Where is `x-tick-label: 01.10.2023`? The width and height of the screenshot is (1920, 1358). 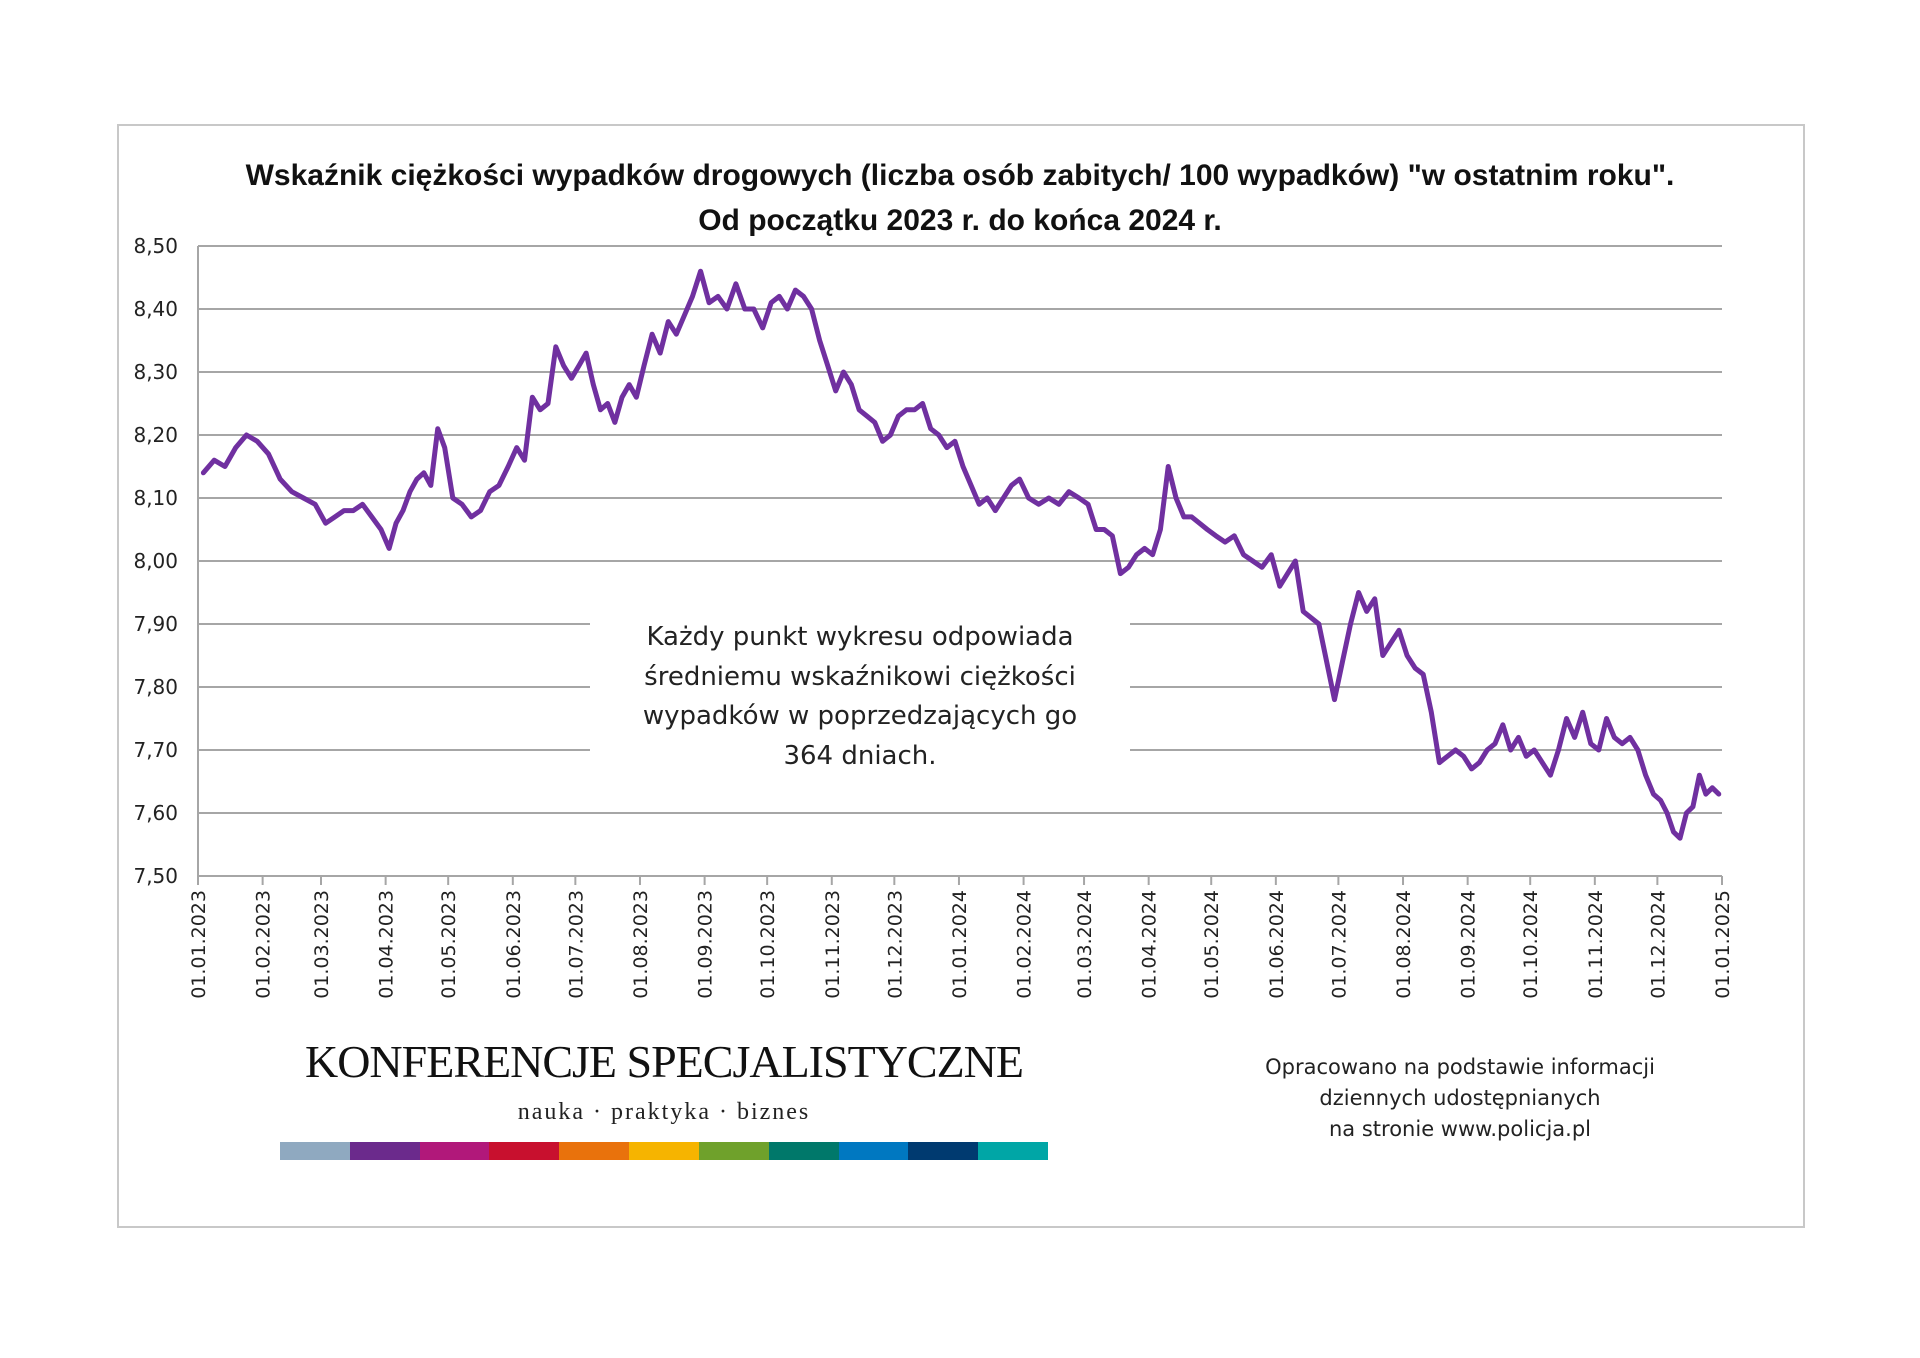 x-tick-label: 01.10.2023 is located at coordinates (768, 944).